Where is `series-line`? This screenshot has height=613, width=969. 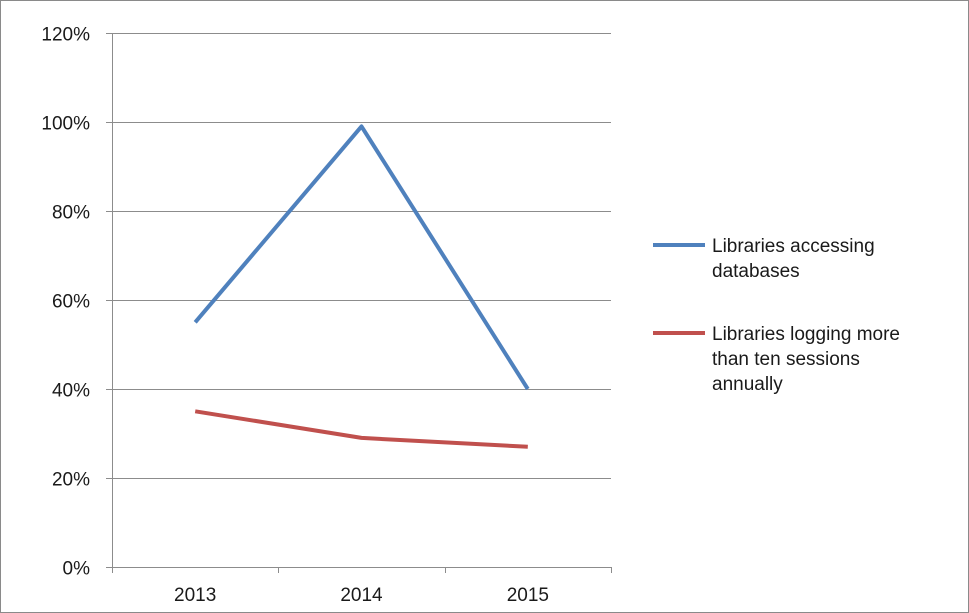 series-line is located at coordinates (361, 429).